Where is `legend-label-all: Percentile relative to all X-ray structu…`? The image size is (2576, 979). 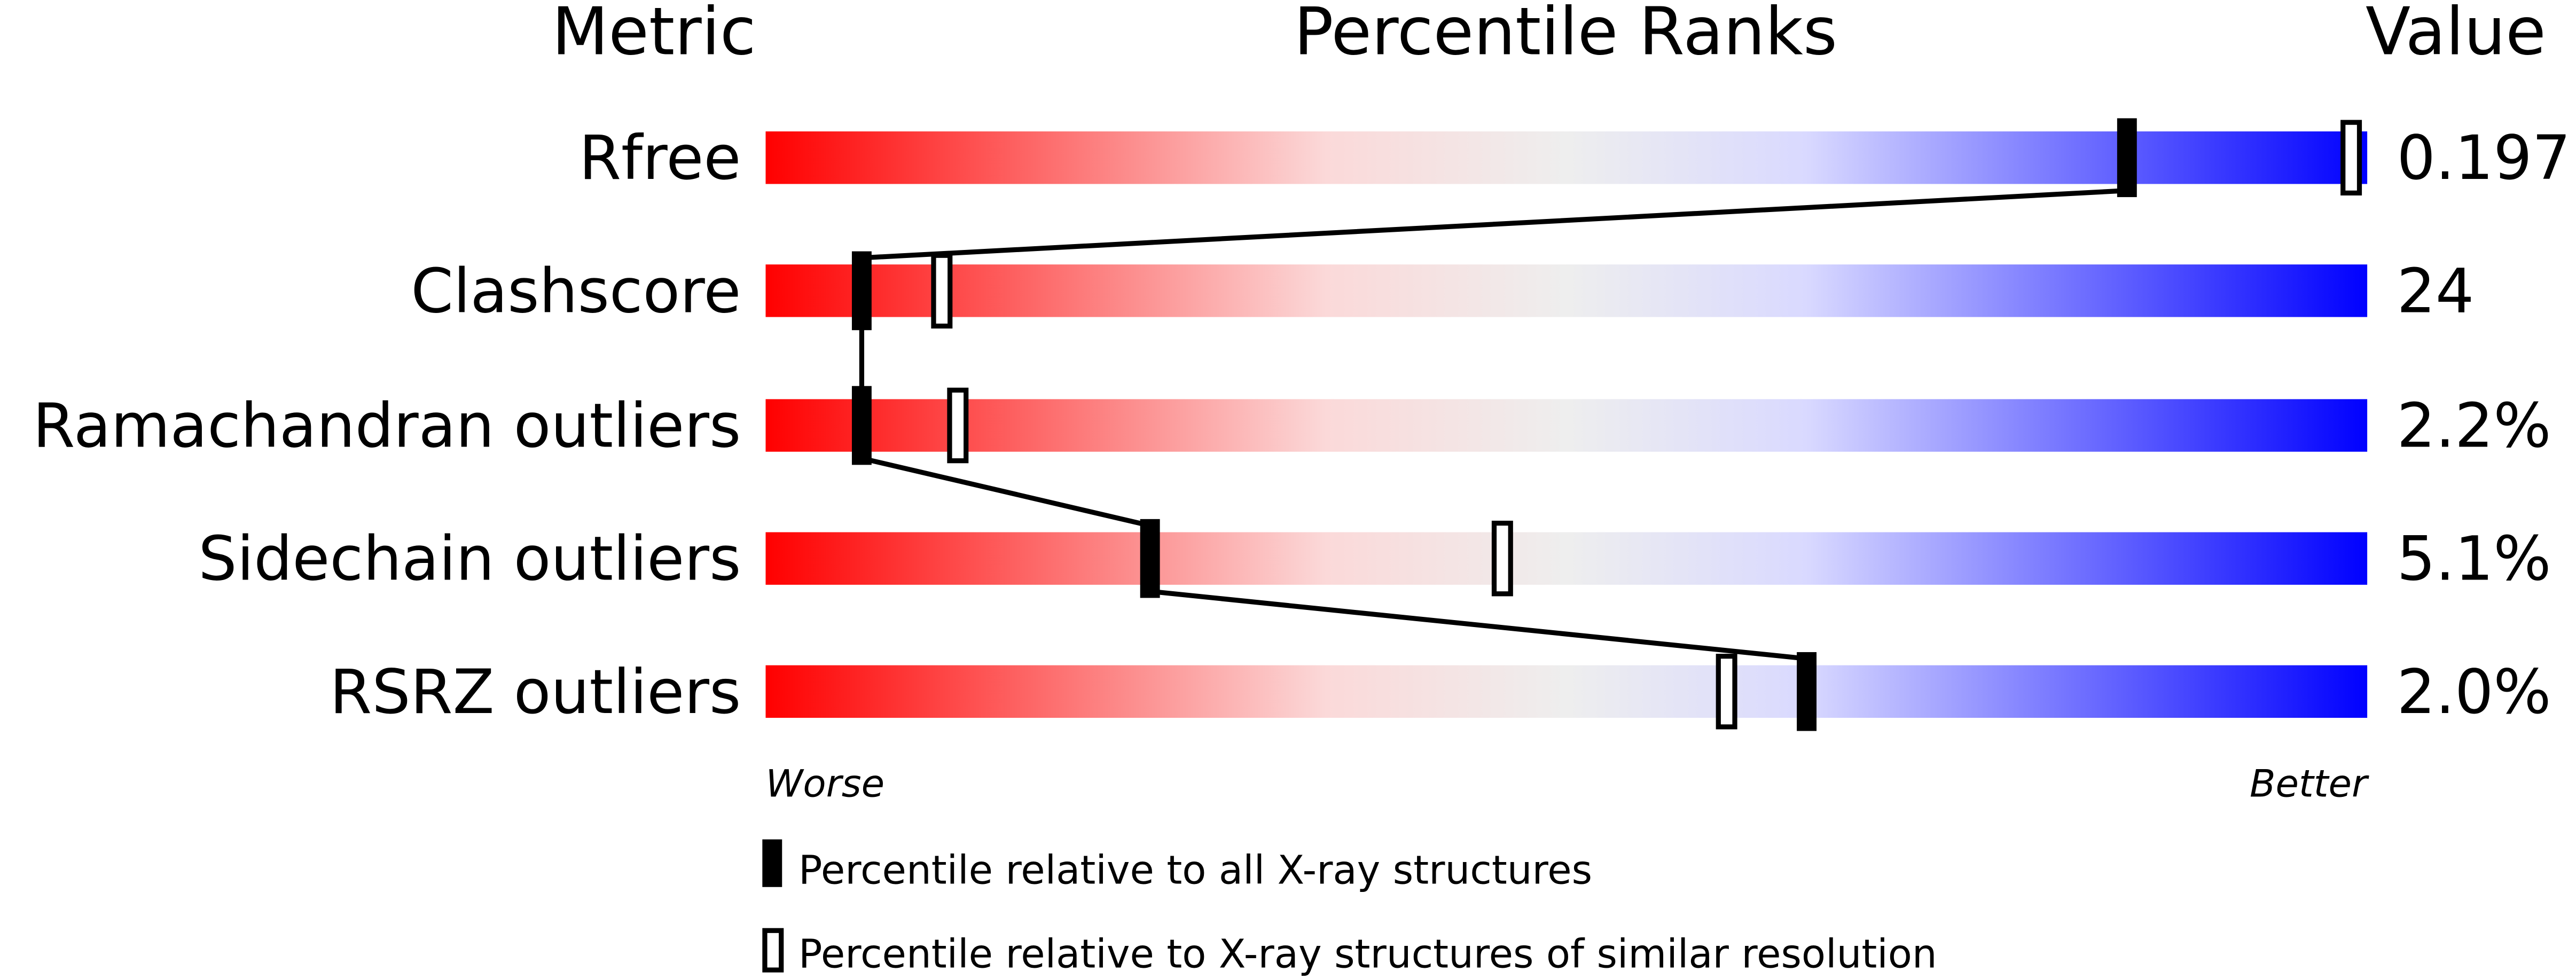 legend-label-all: Percentile relative to all X-ray structu… is located at coordinates (1195, 871).